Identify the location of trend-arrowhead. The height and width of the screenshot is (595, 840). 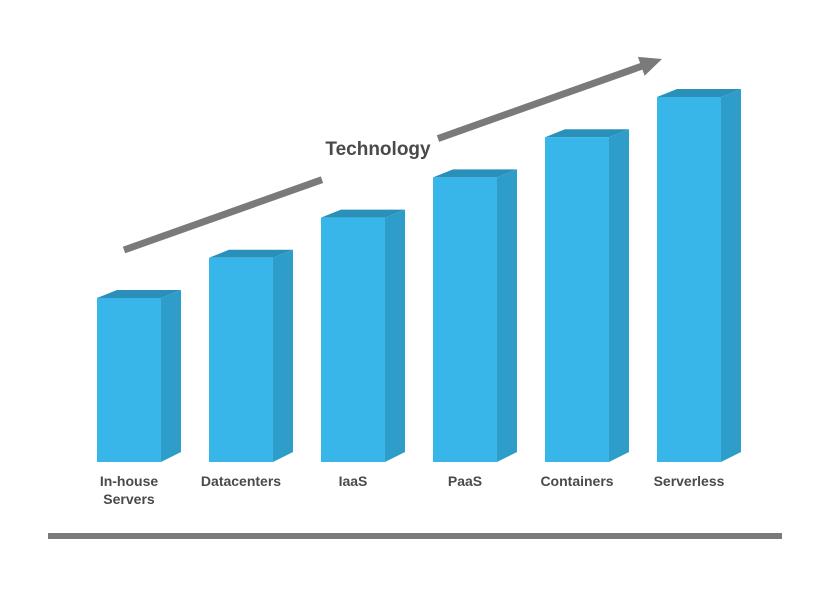
(649, 66).